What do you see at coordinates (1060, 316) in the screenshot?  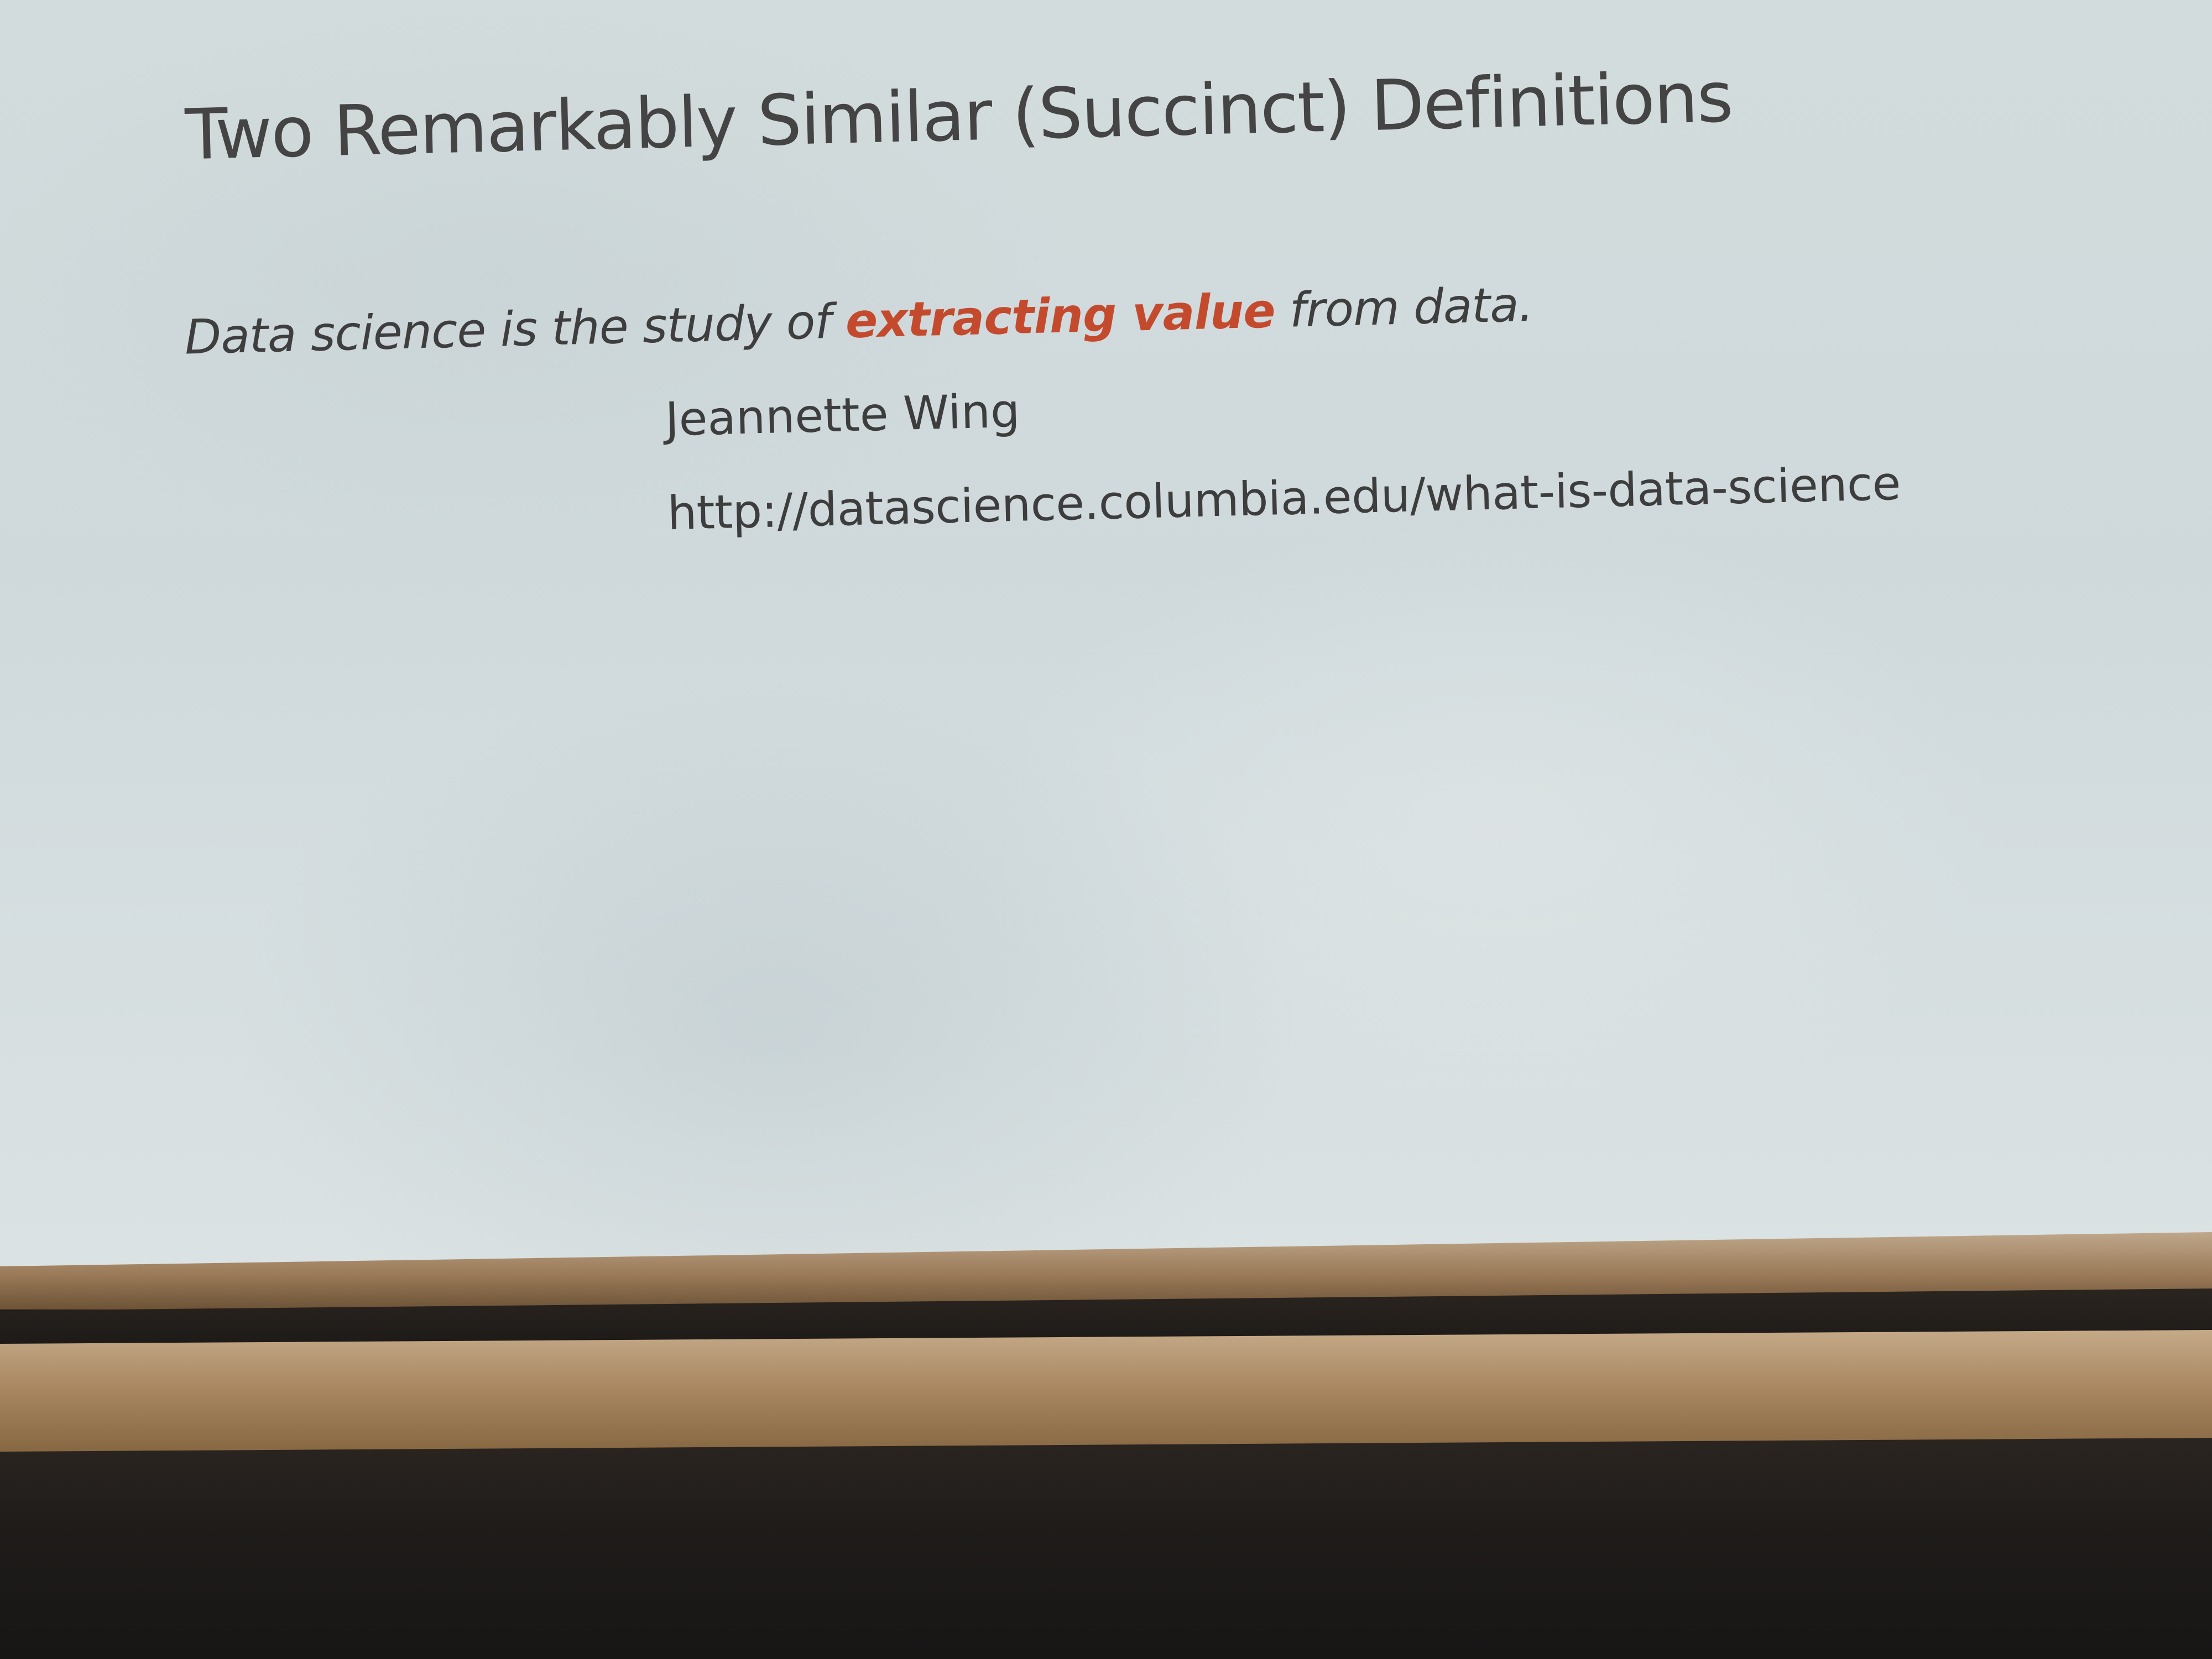 I see `quote-highlight: extracting value` at bounding box center [1060, 316].